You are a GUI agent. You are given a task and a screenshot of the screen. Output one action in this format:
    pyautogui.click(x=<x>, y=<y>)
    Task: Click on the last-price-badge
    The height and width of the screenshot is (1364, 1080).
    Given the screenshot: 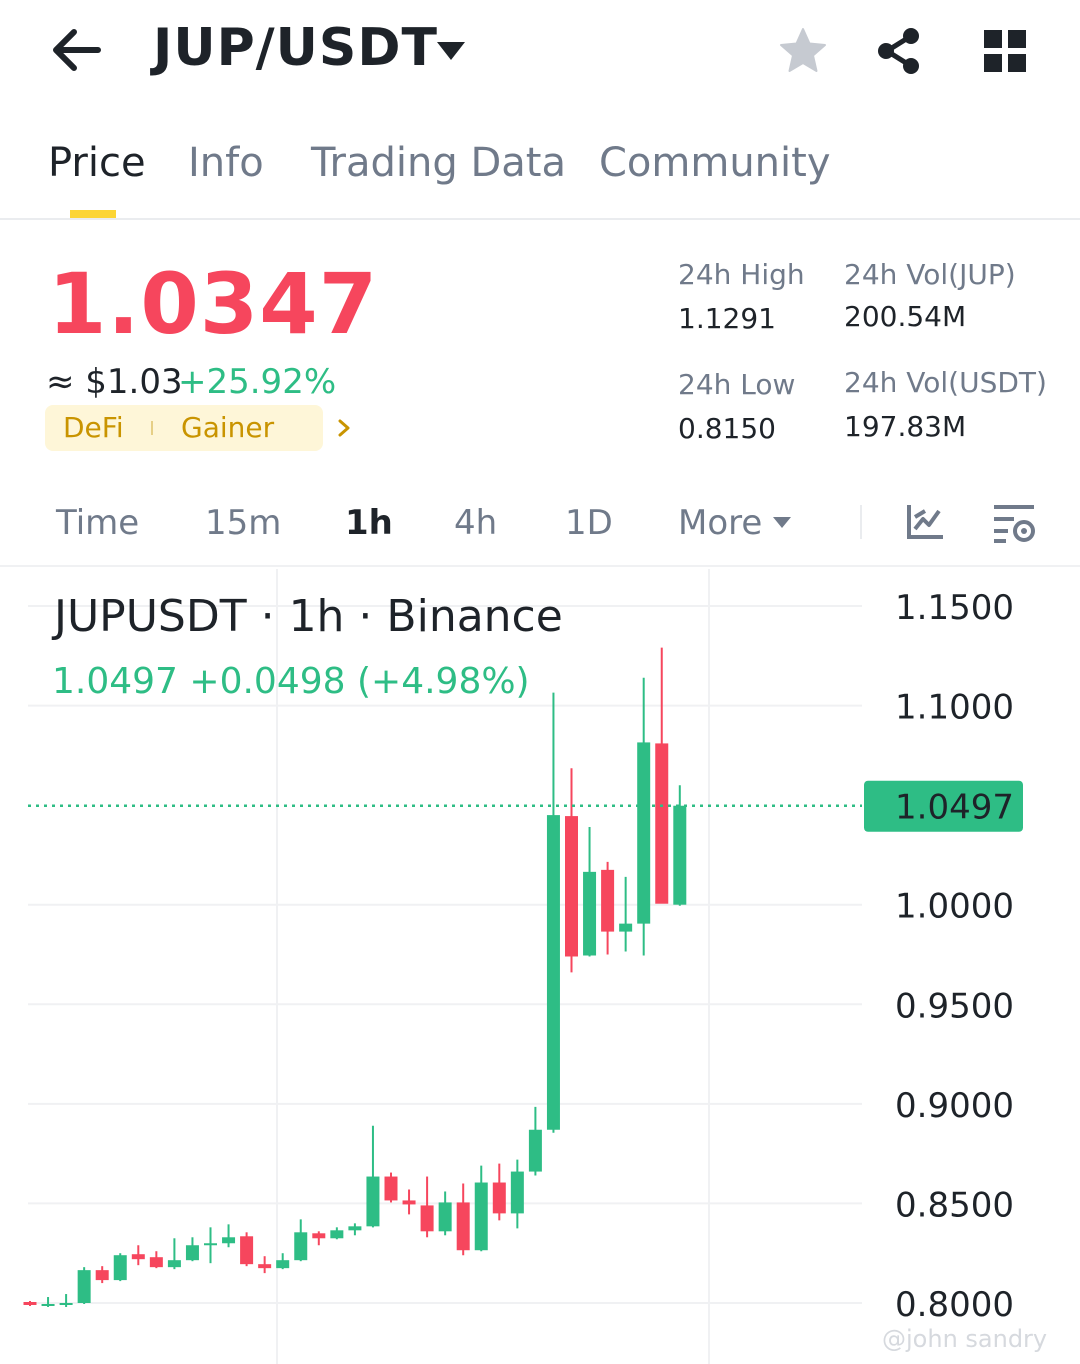 What is the action you would take?
    pyautogui.click(x=943, y=806)
    